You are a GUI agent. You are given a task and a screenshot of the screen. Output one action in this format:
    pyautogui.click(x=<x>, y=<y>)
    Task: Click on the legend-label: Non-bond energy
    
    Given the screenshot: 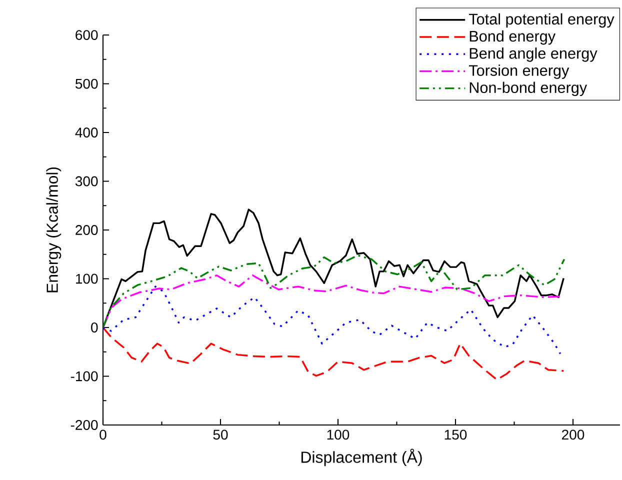 What is the action you would take?
    pyautogui.click(x=529, y=89)
    